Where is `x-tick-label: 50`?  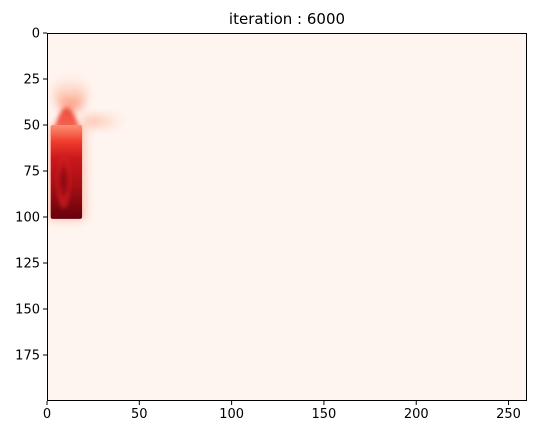
x-tick-label: 50 is located at coordinates (139, 414).